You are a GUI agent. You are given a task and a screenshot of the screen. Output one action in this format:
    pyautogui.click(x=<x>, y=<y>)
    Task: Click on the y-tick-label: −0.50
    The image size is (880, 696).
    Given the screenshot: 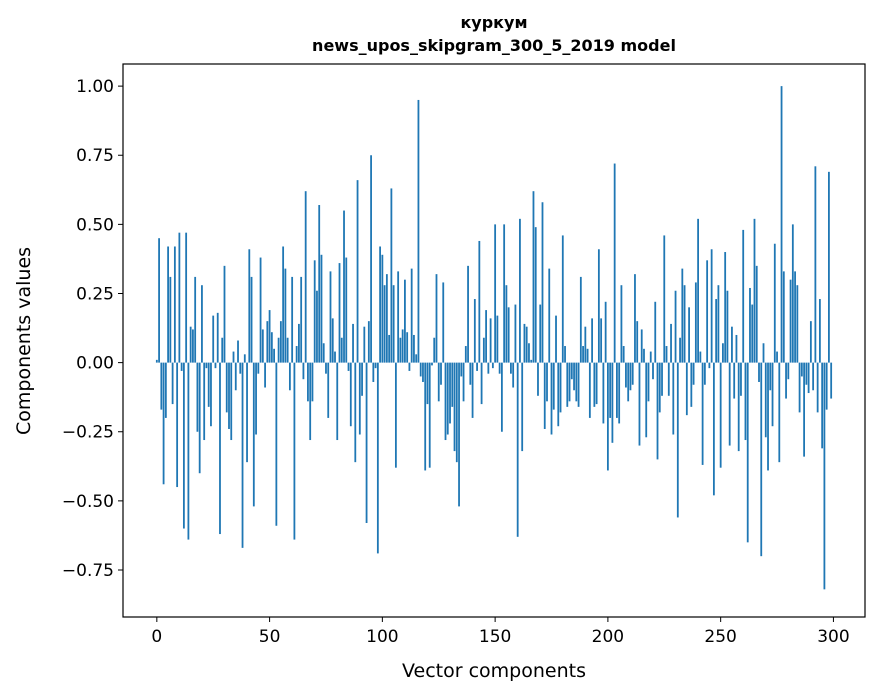 What is the action you would take?
    pyautogui.click(x=88, y=502)
    